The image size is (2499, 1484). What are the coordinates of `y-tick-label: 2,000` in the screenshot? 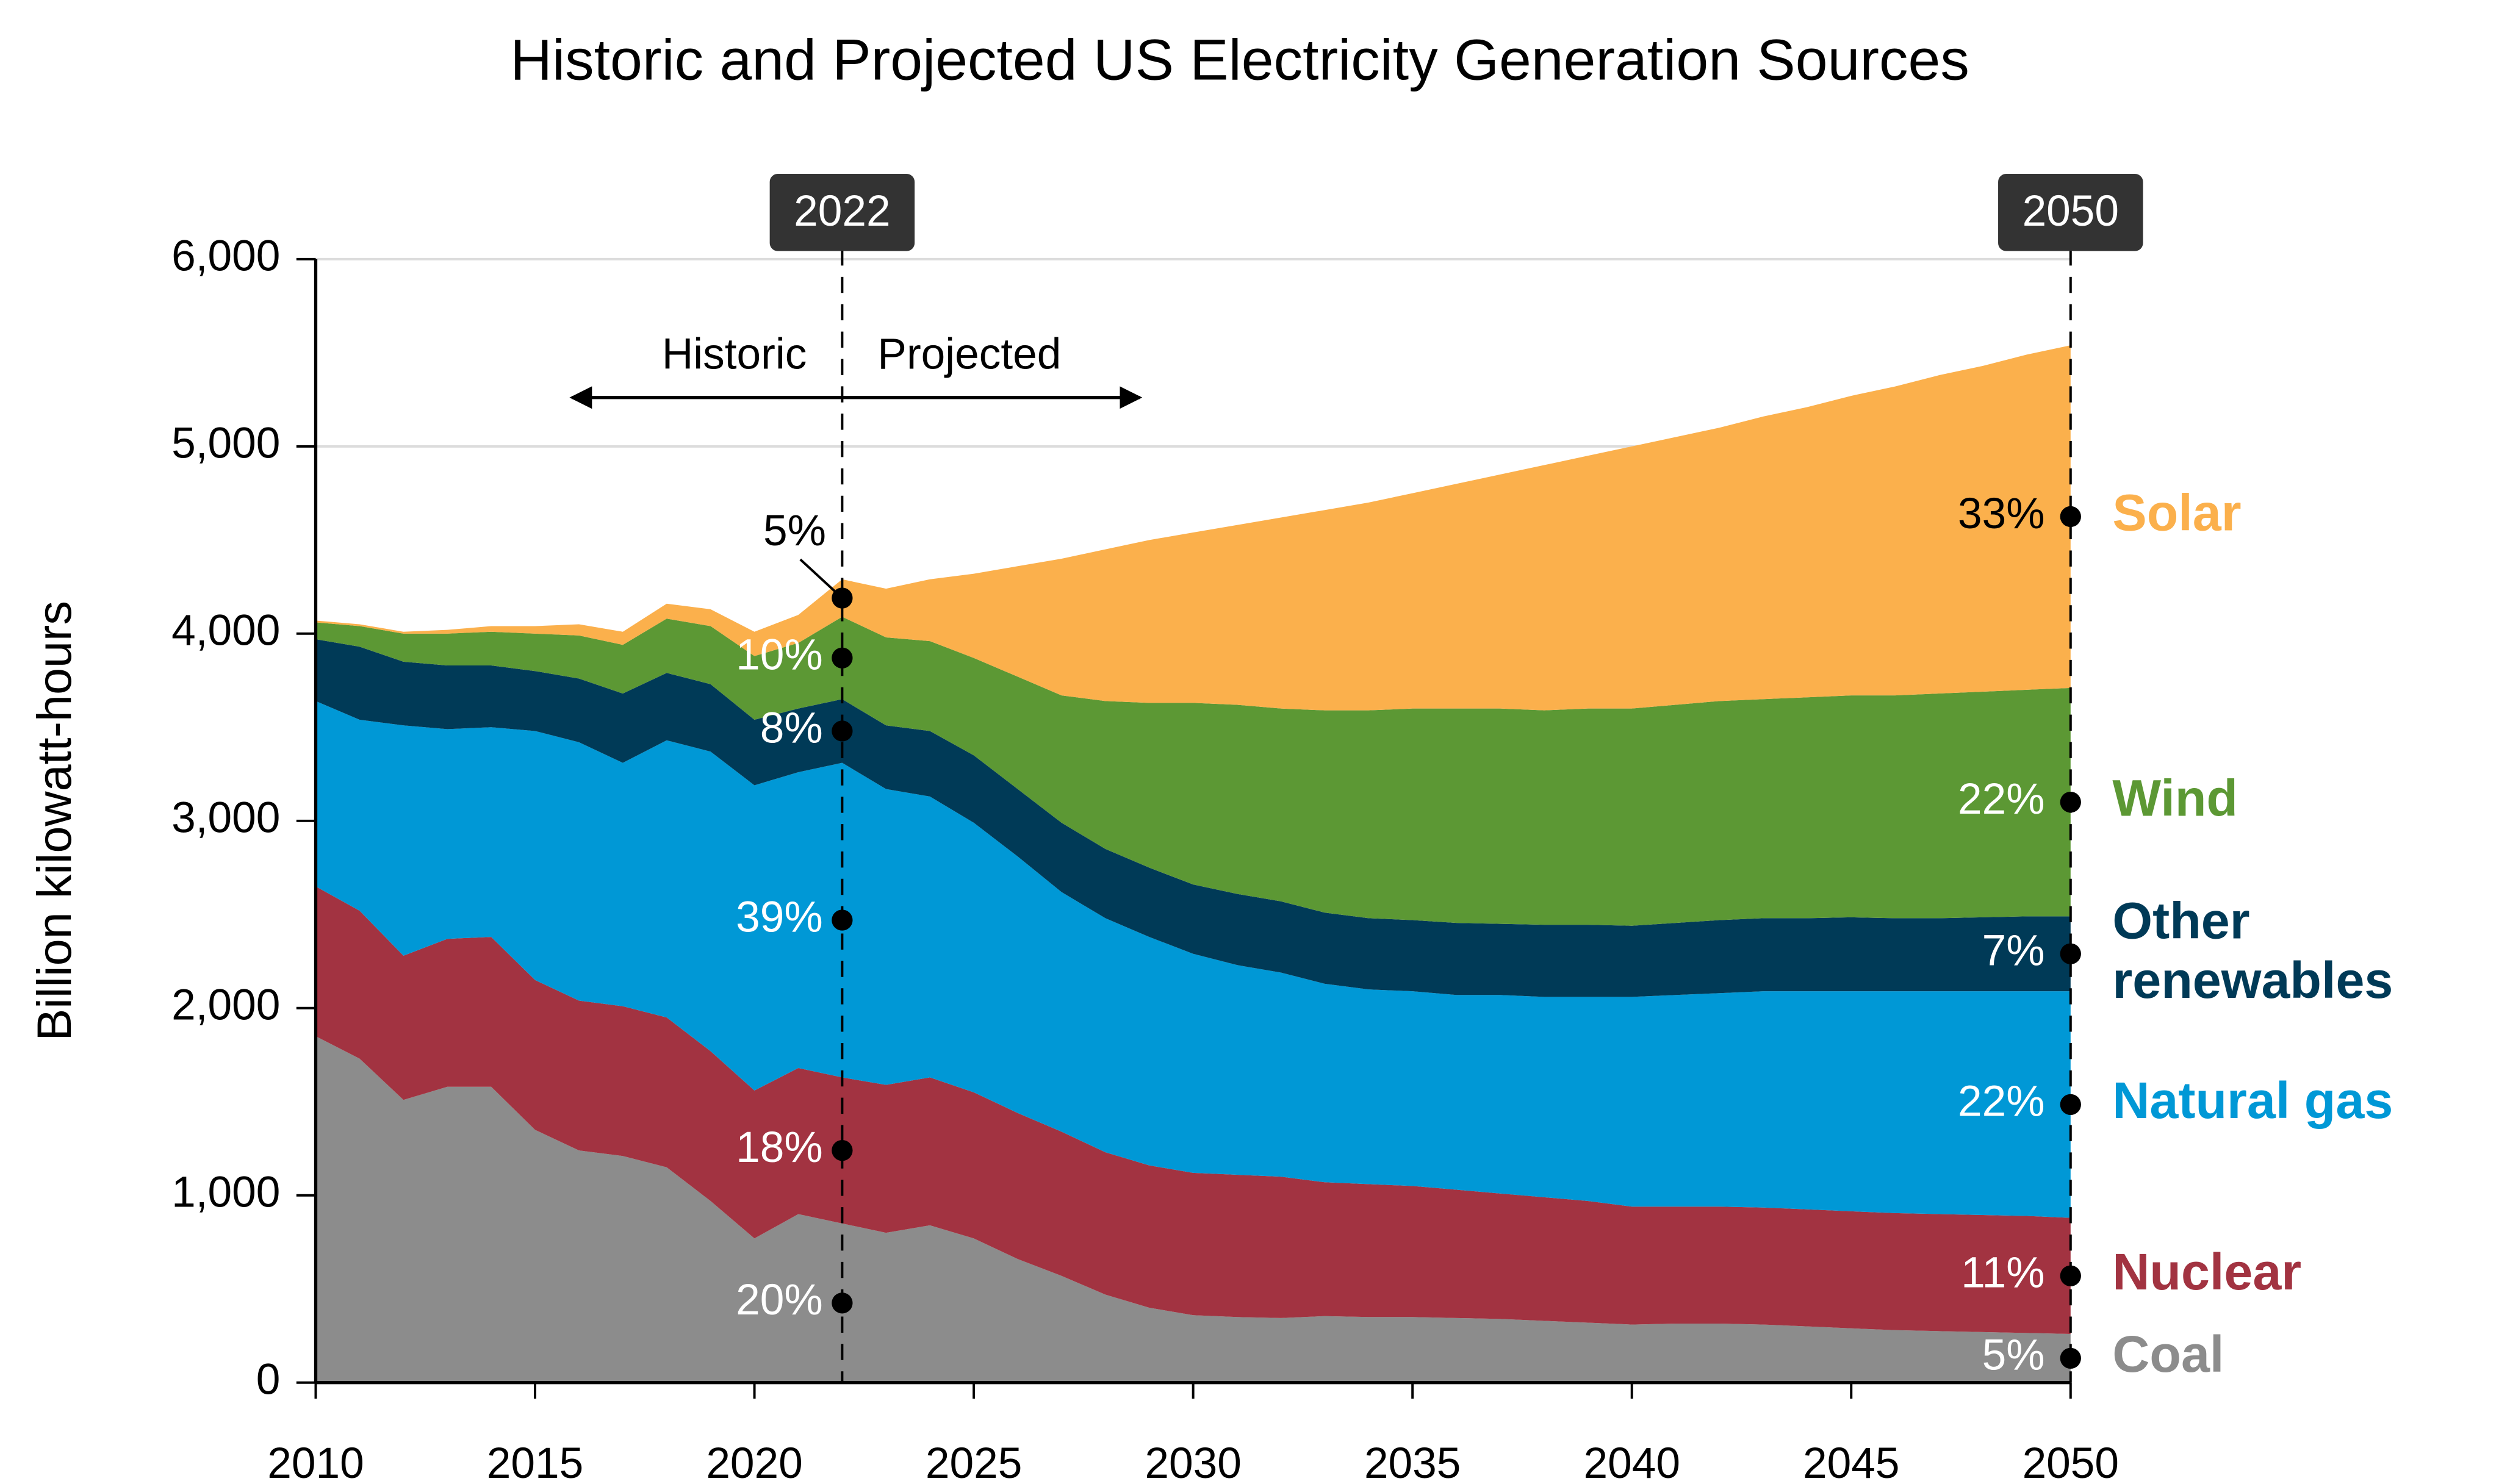 It's located at (225, 1005).